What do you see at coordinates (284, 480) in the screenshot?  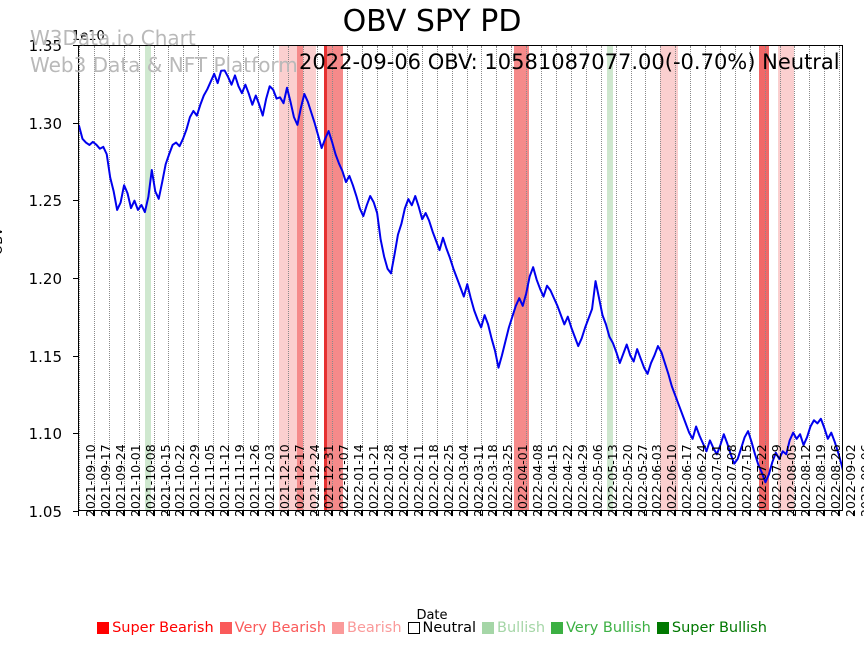 I see `x-tick-label: 2021-12-10` at bounding box center [284, 480].